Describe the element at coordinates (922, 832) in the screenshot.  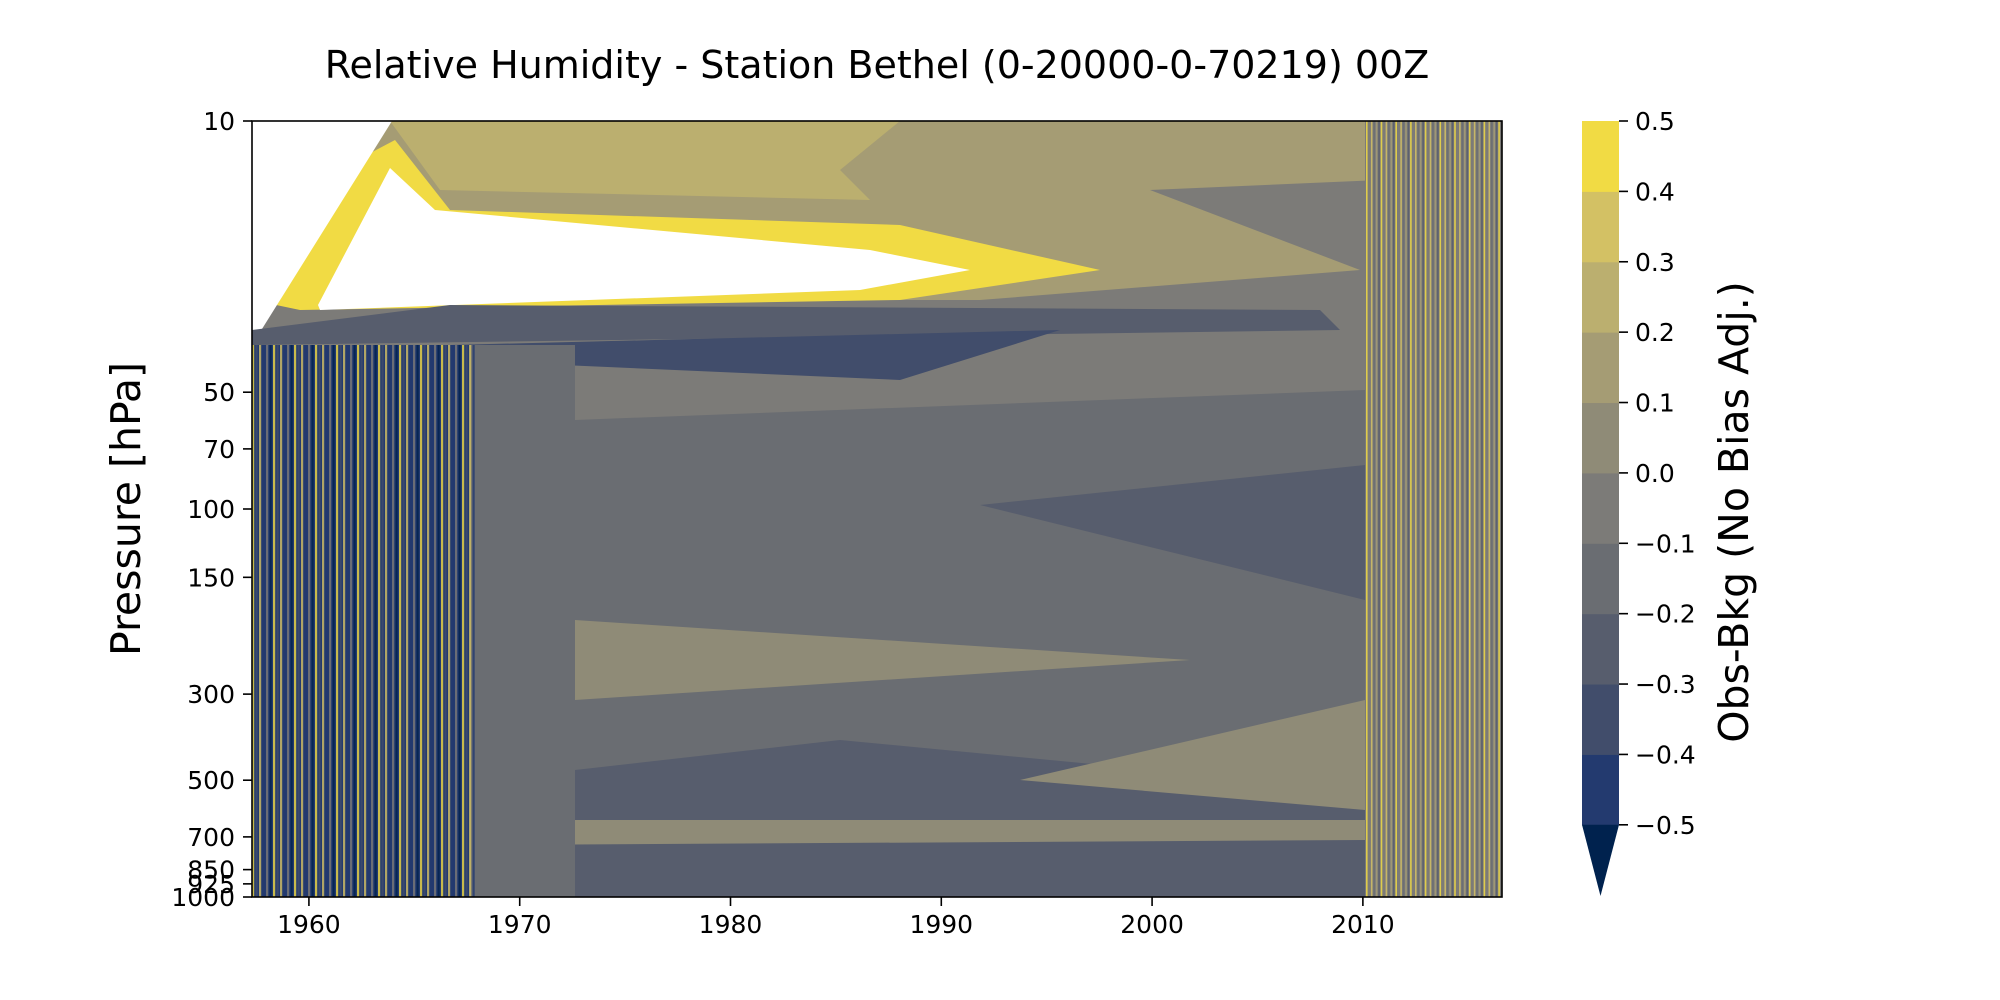
I see `region-surface-band` at that location.